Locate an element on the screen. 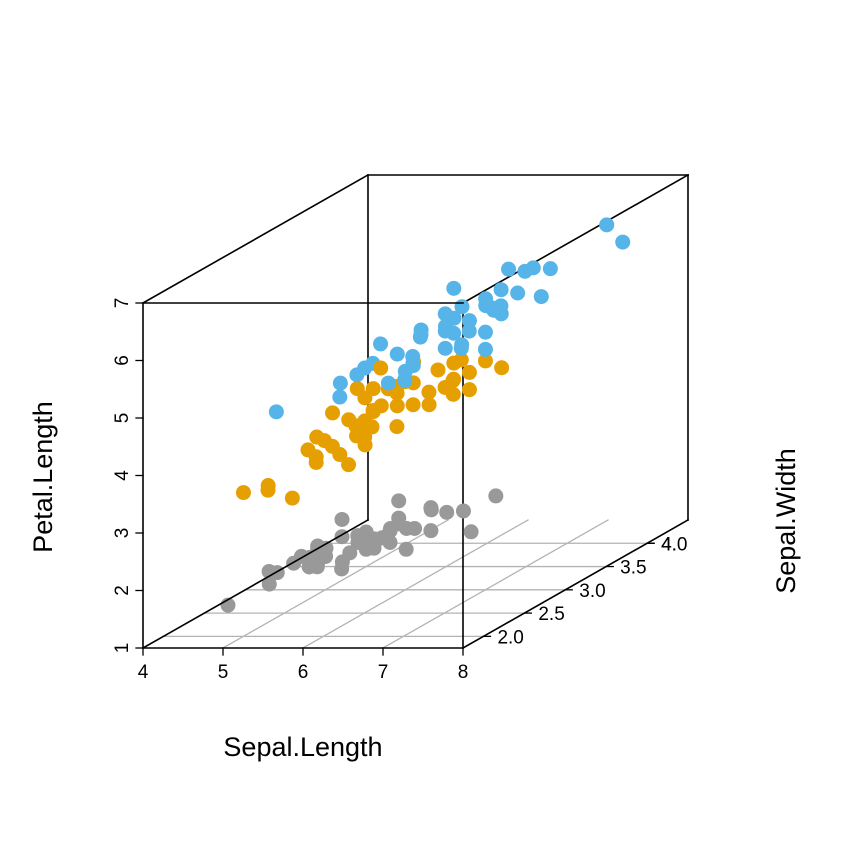  y-tick-label: 3.5 is located at coordinates (633, 568).